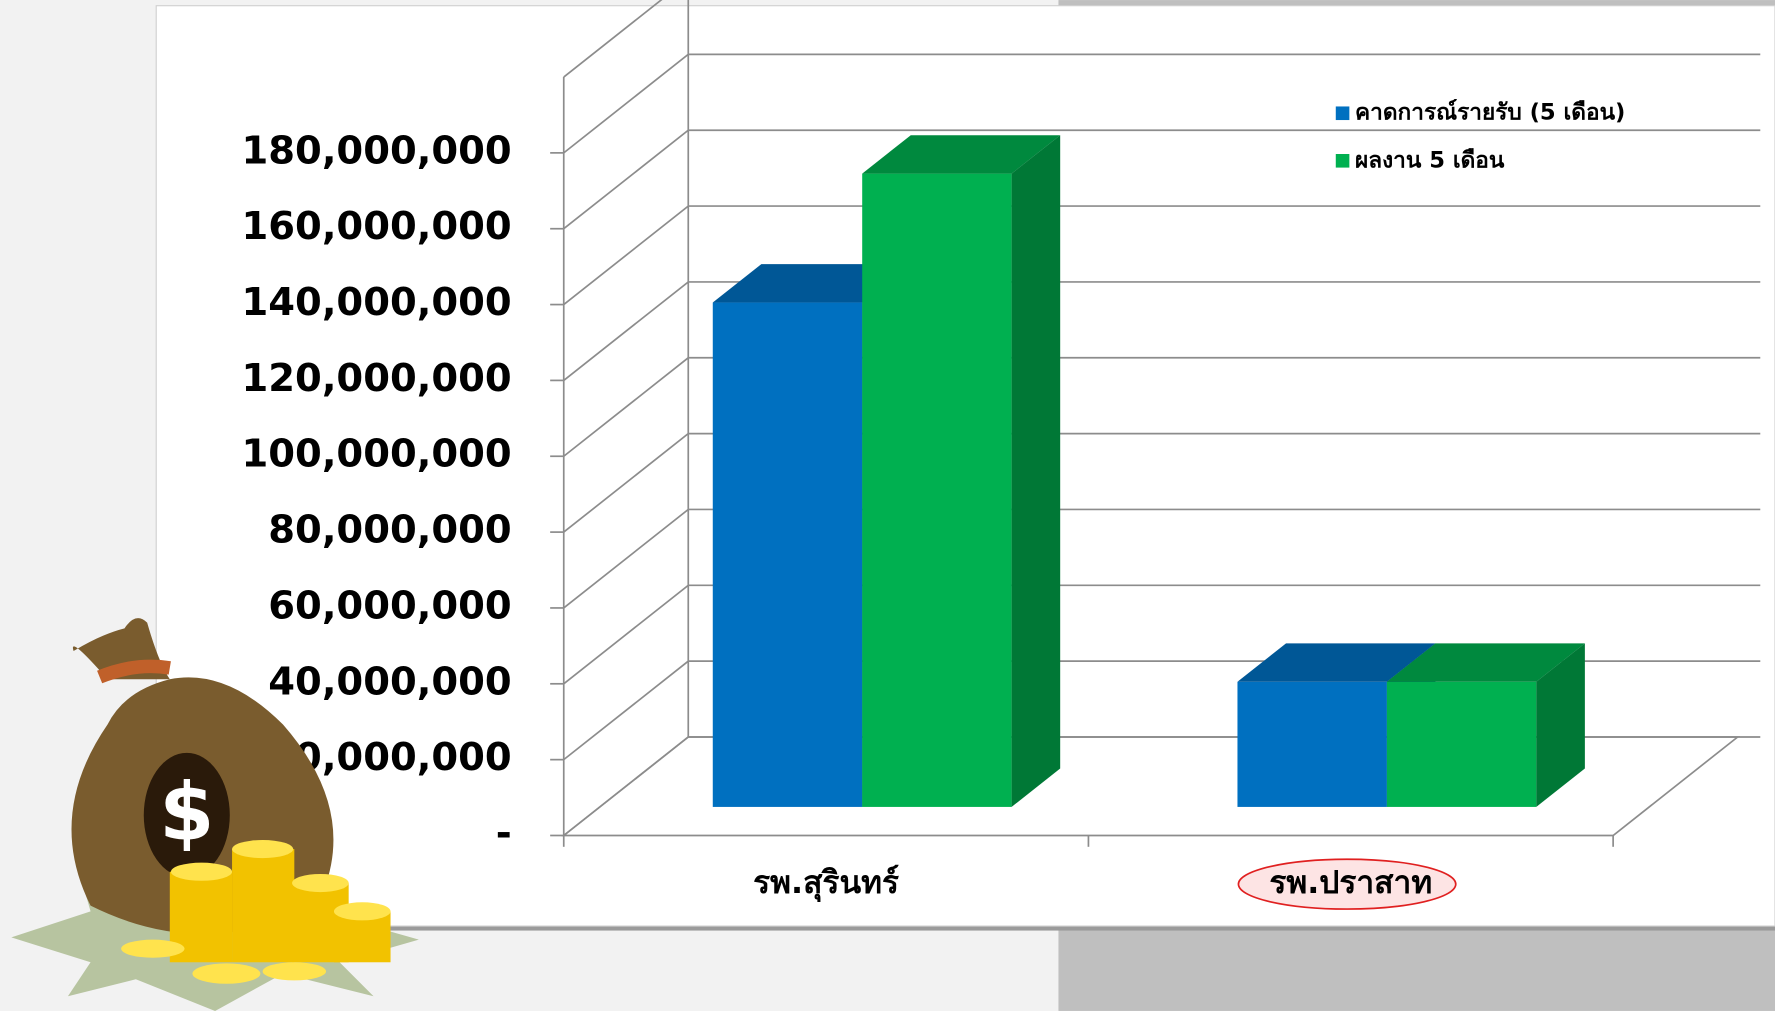 The width and height of the screenshot is (1775, 1015). I want to click on x-tick-label: รพ.ปราสาท, so click(1350, 883).